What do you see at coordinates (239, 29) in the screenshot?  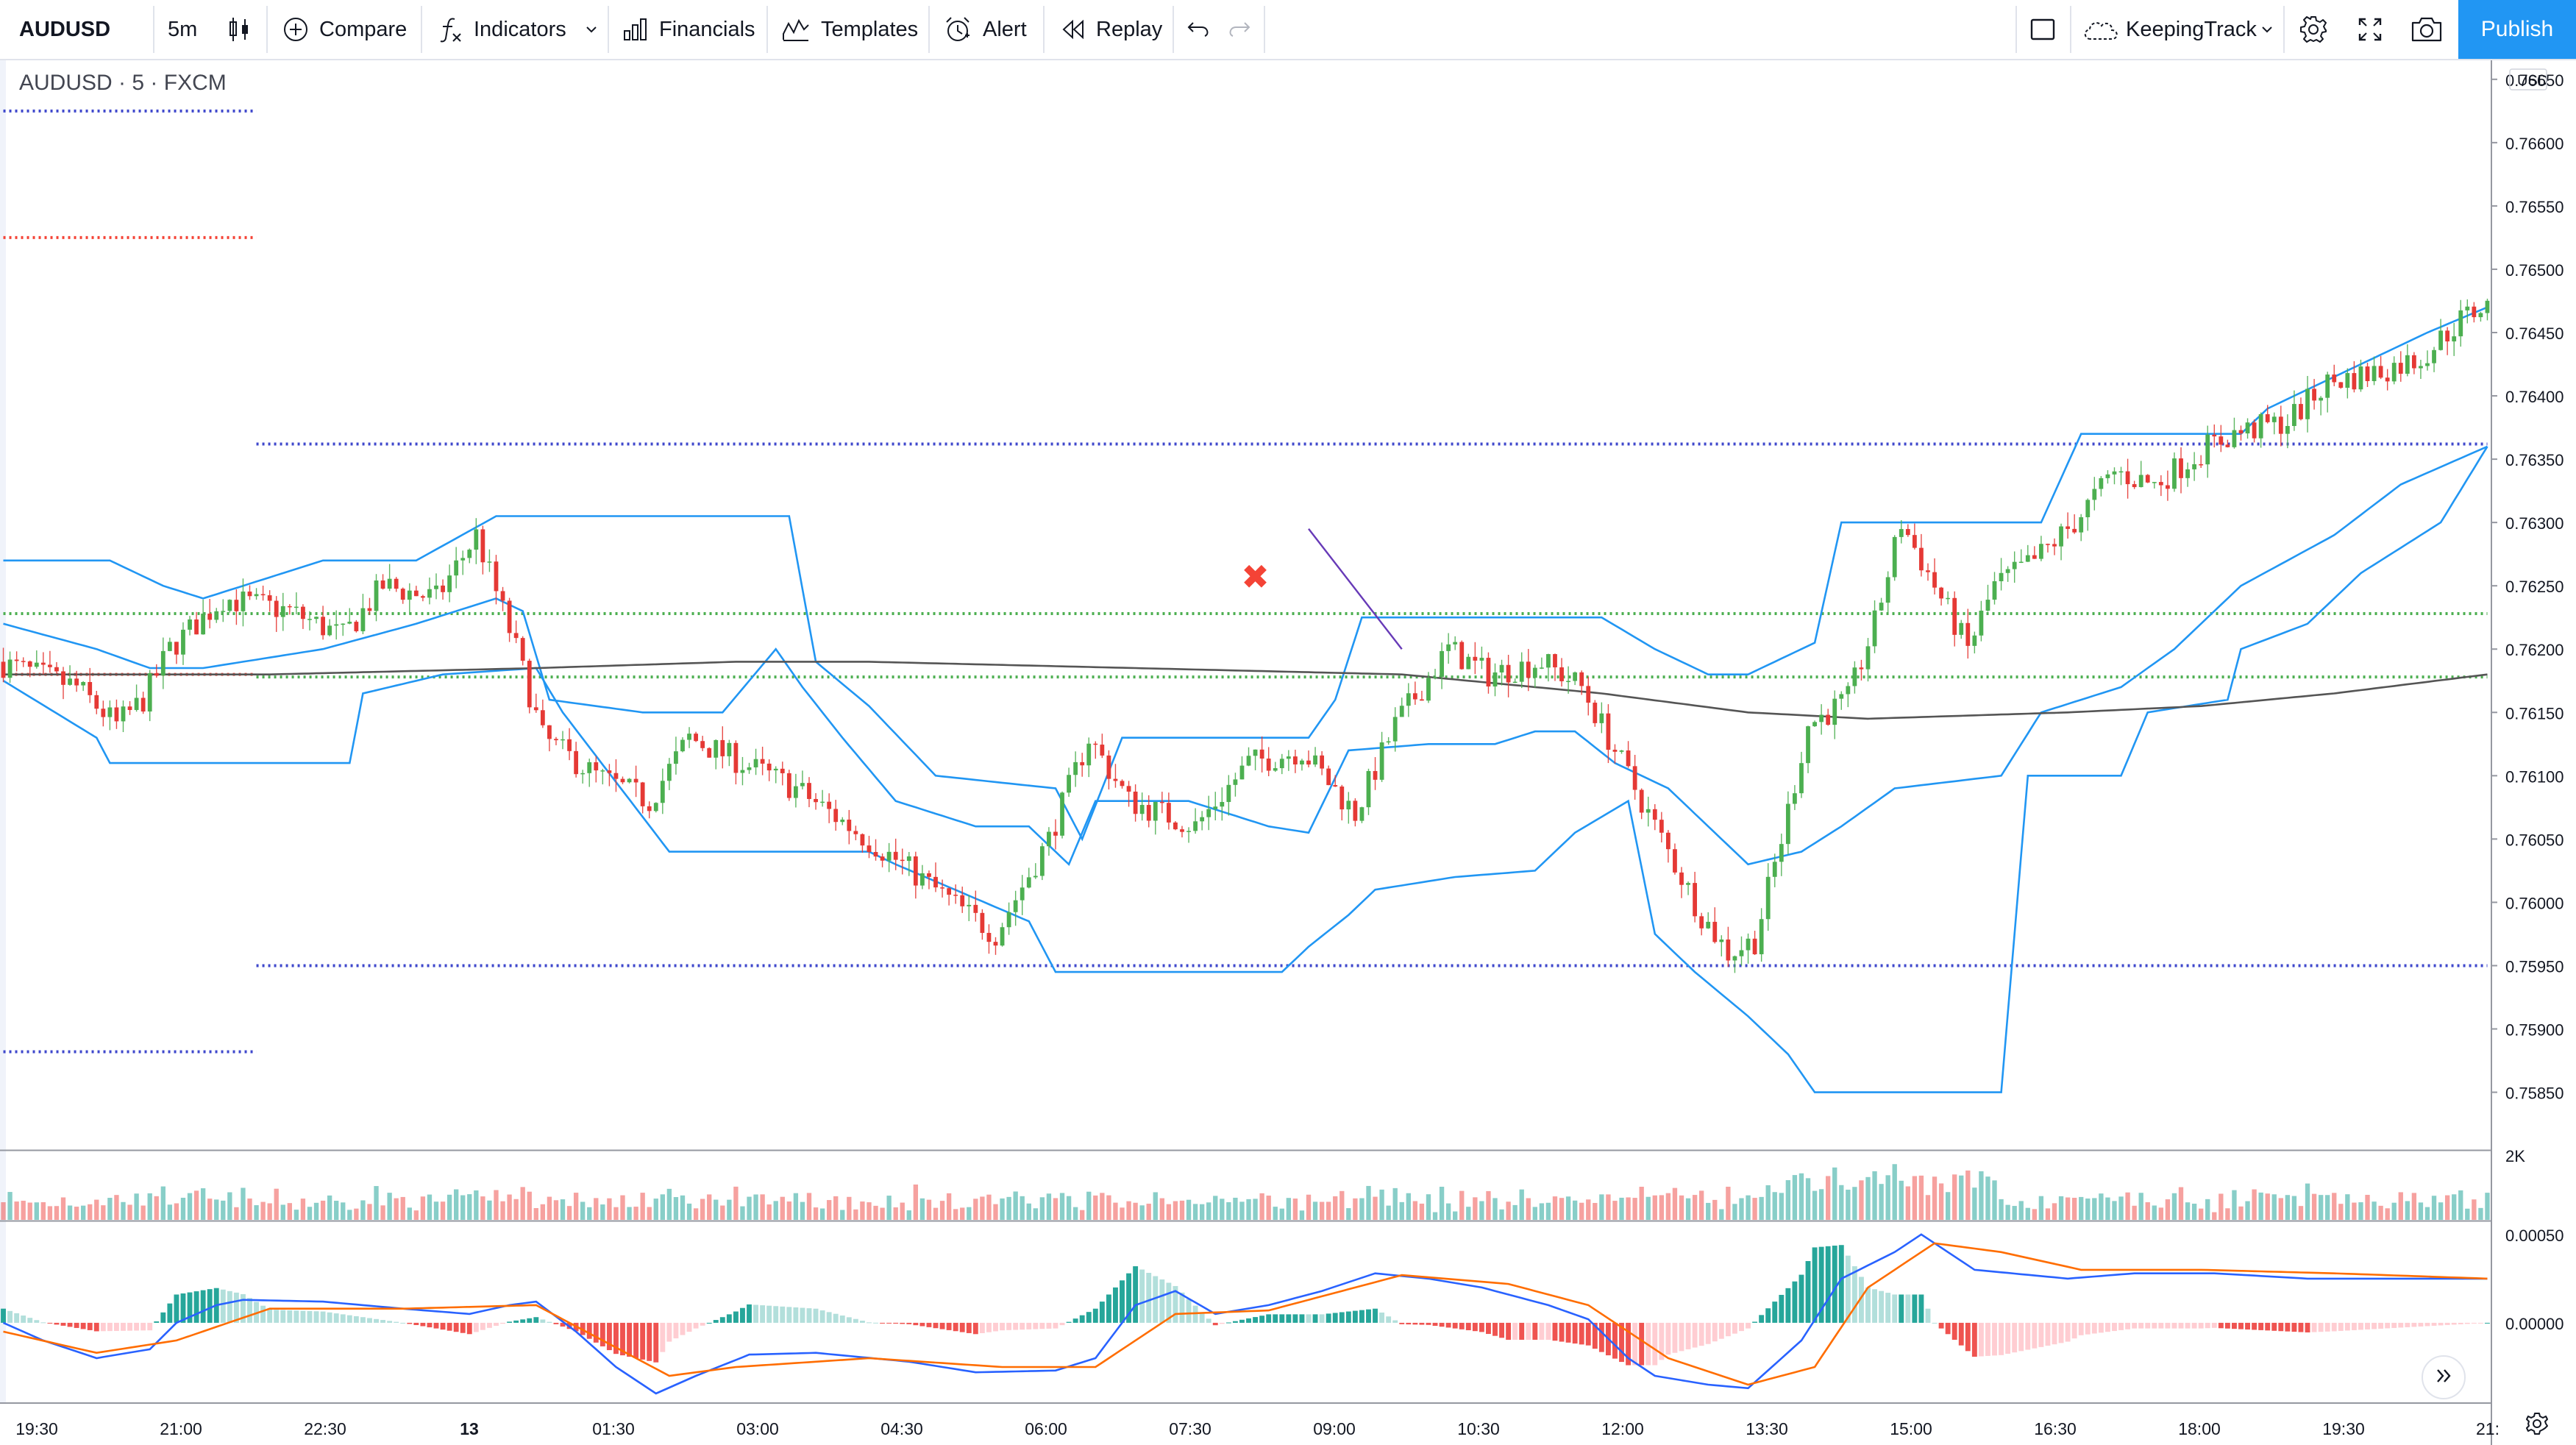 I see `chart-style-button` at bounding box center [239, 29].